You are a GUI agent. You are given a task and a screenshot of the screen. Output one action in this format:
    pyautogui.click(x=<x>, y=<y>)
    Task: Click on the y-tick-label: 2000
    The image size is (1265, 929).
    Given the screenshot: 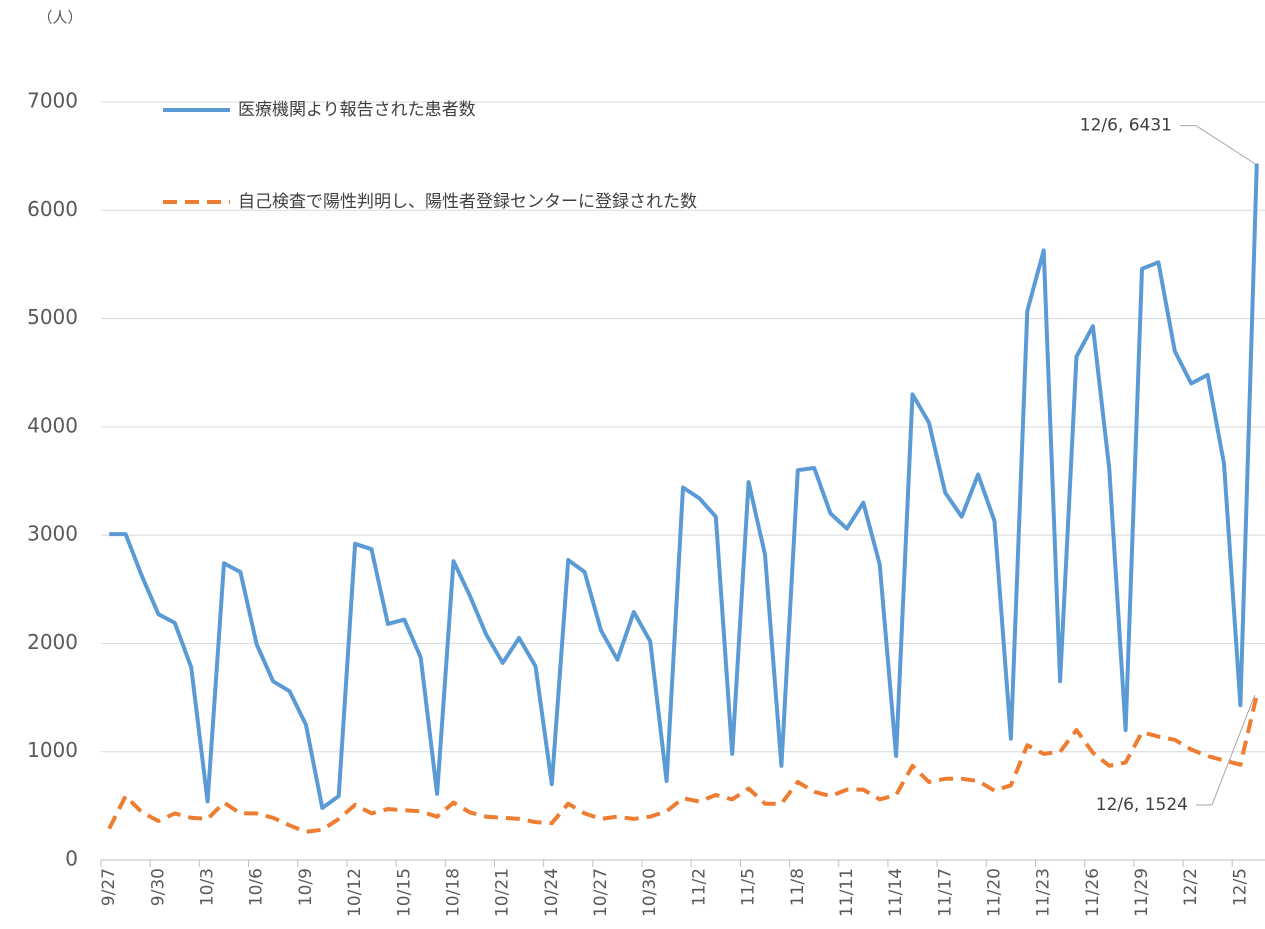 What is the action you would take?
    pyautogui.click(x=52, y=642)
    